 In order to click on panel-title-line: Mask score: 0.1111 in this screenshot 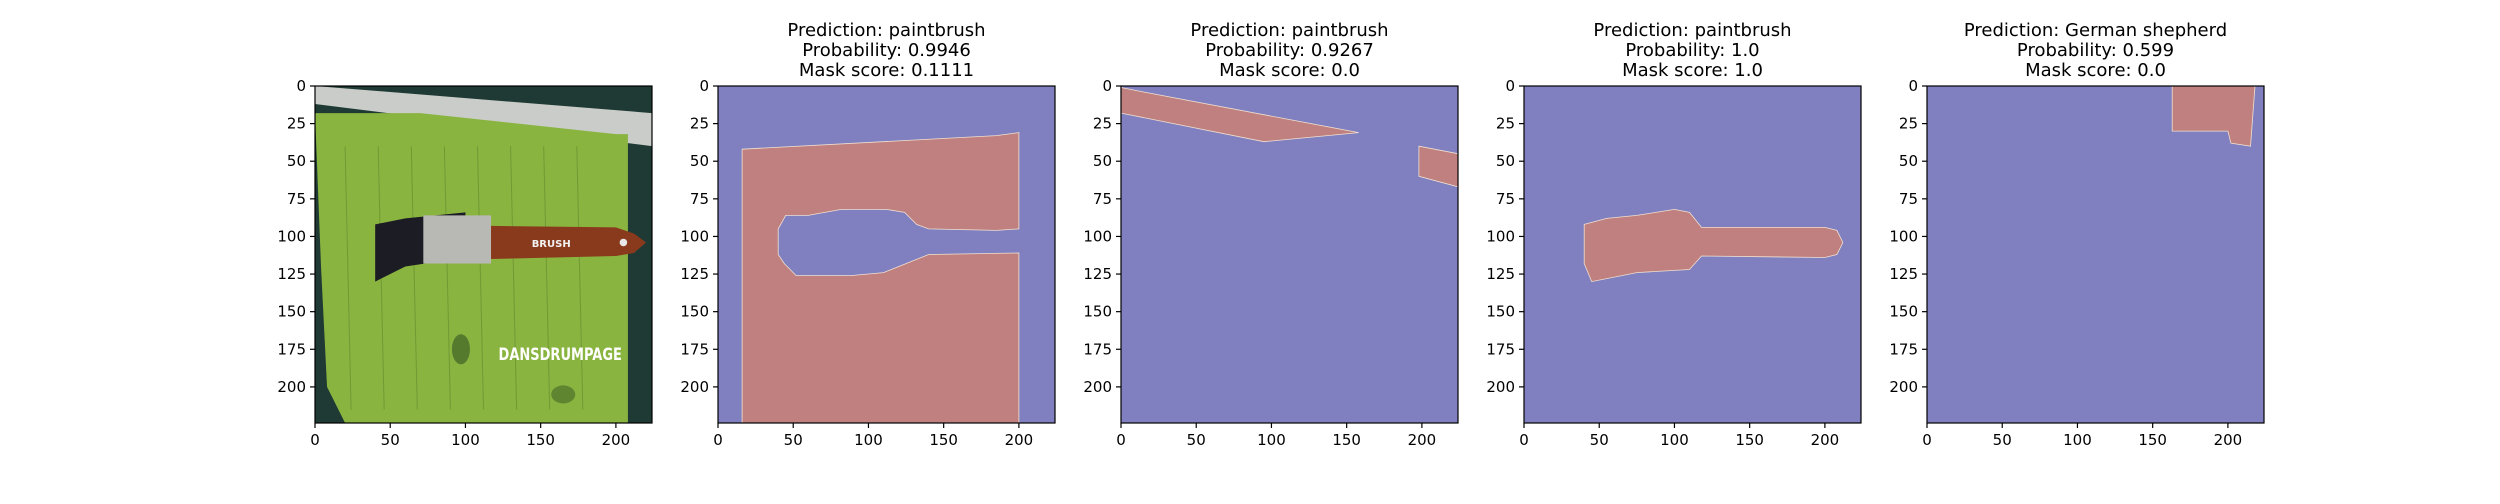, I will do `click(886, 70)`.